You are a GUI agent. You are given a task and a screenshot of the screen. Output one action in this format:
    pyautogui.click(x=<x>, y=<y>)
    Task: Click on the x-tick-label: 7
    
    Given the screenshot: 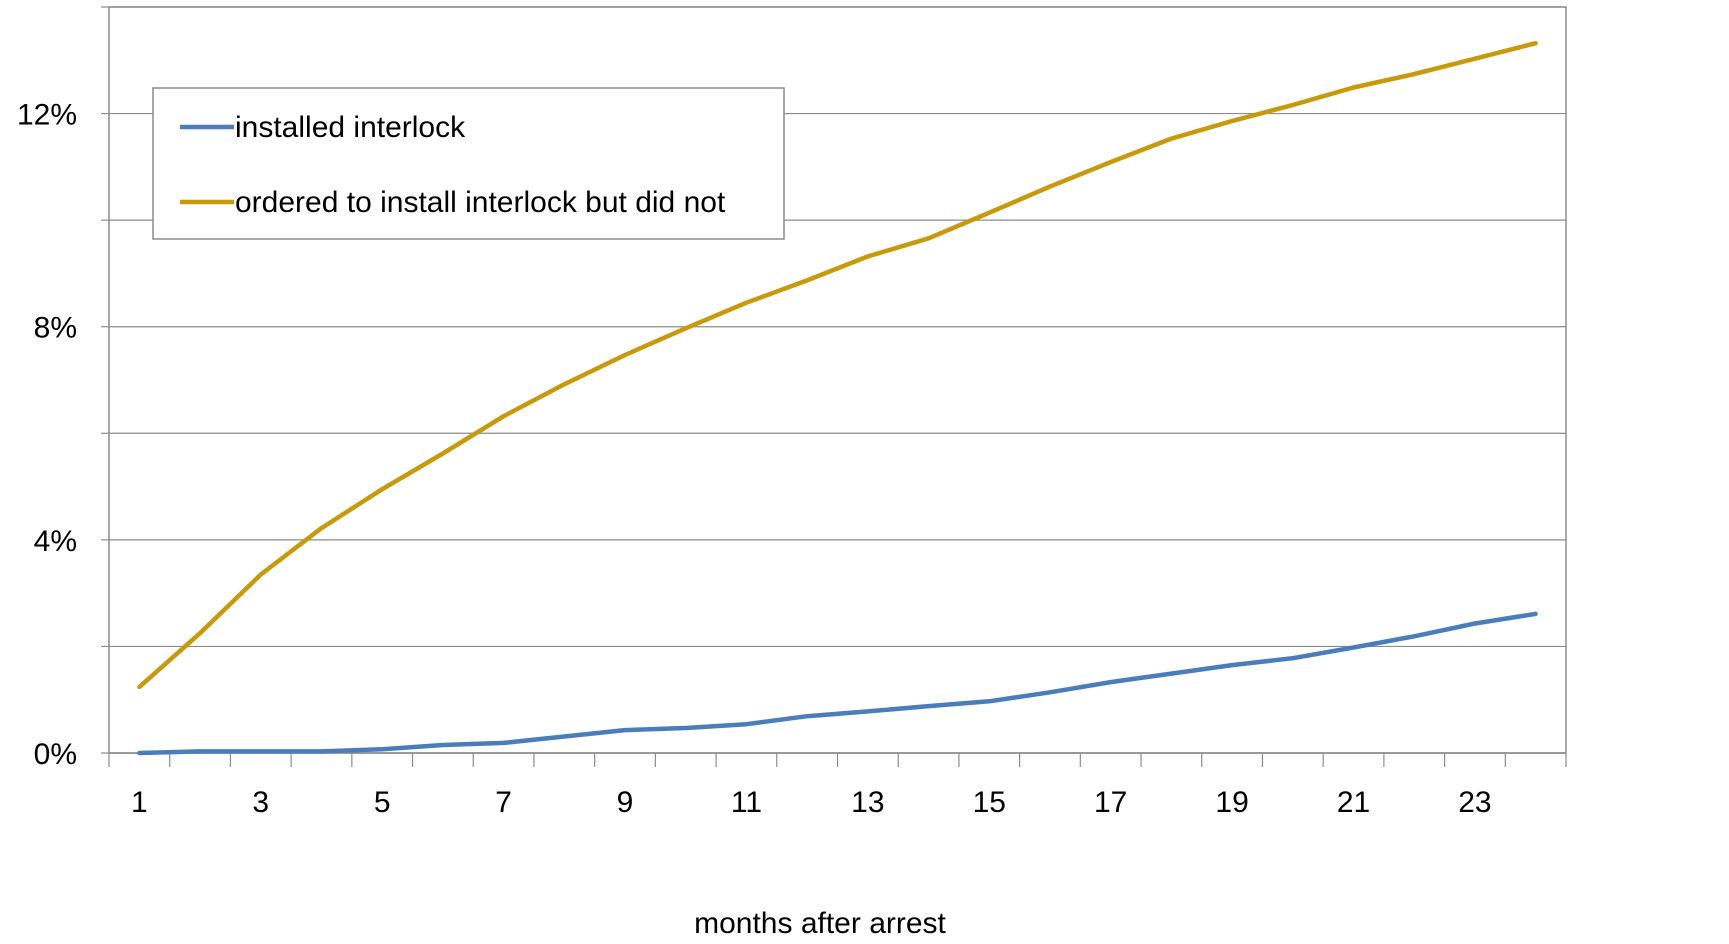 What is the action you would take?
    pyautogui.click(x=503, y=802)
    